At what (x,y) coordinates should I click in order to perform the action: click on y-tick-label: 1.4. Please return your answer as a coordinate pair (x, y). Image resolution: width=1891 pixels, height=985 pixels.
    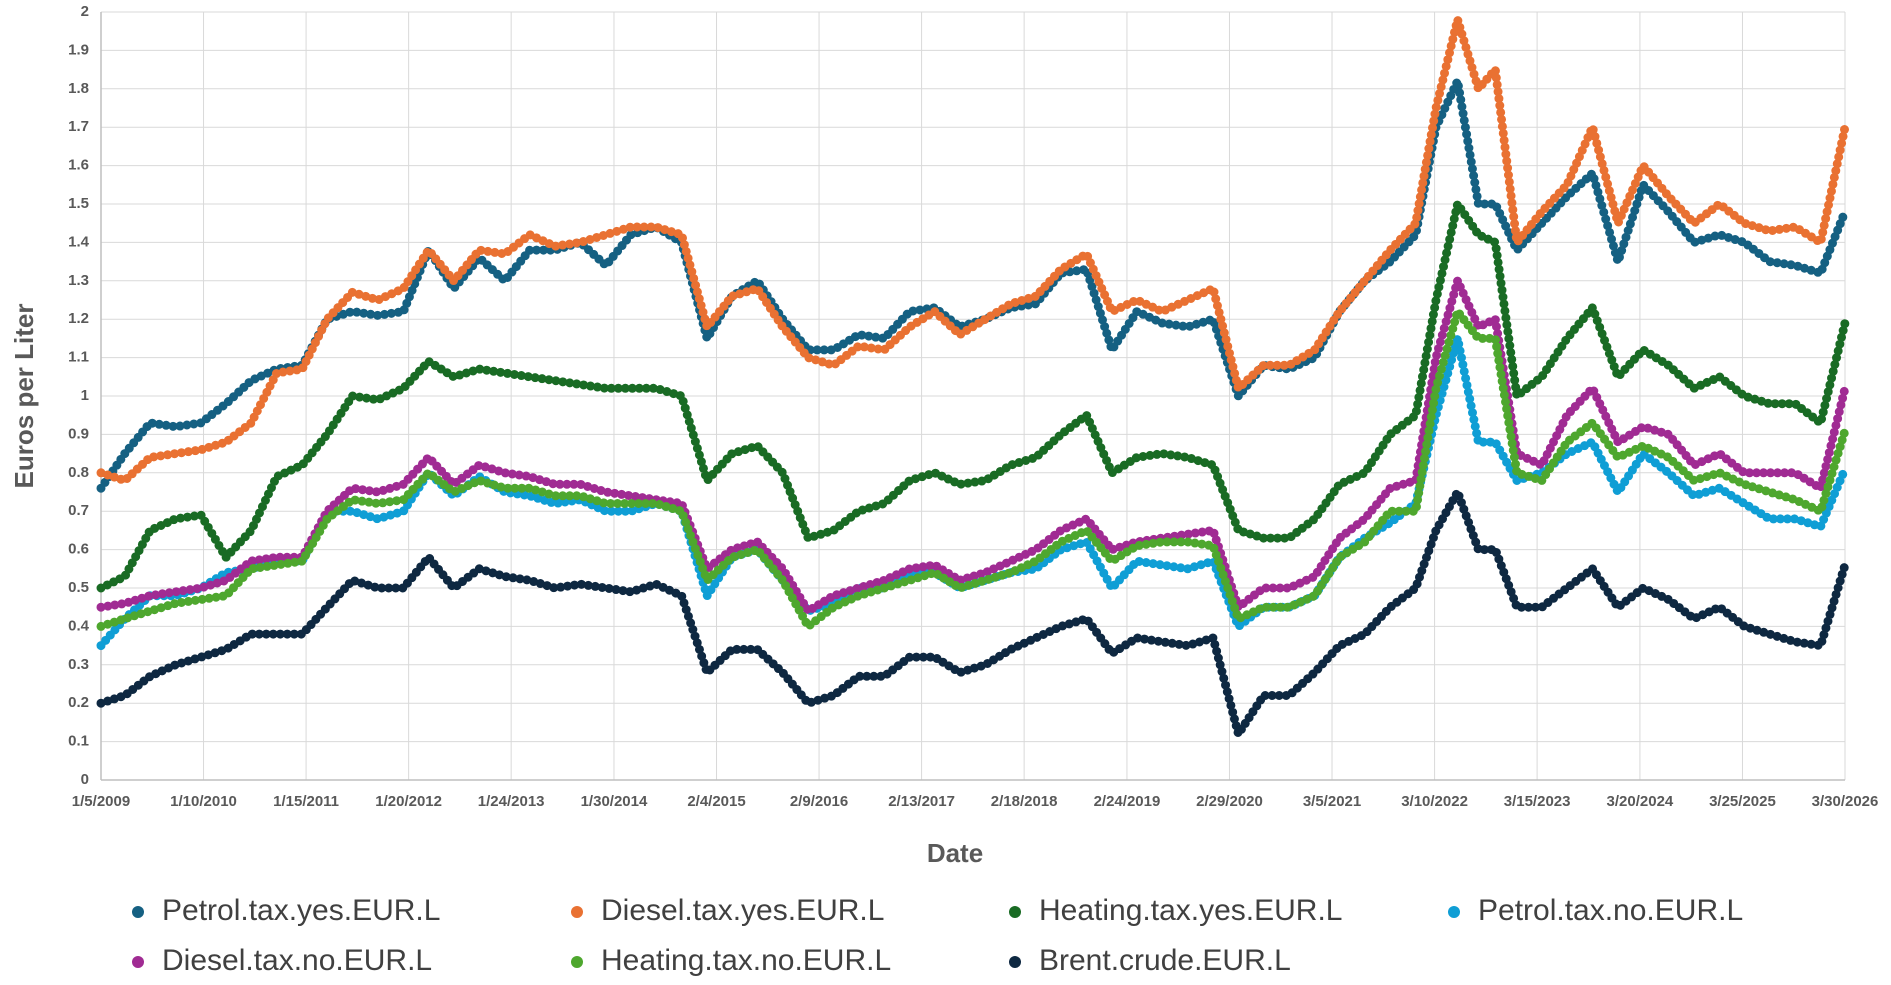
    Looking at the image, I should click on (79, 241).